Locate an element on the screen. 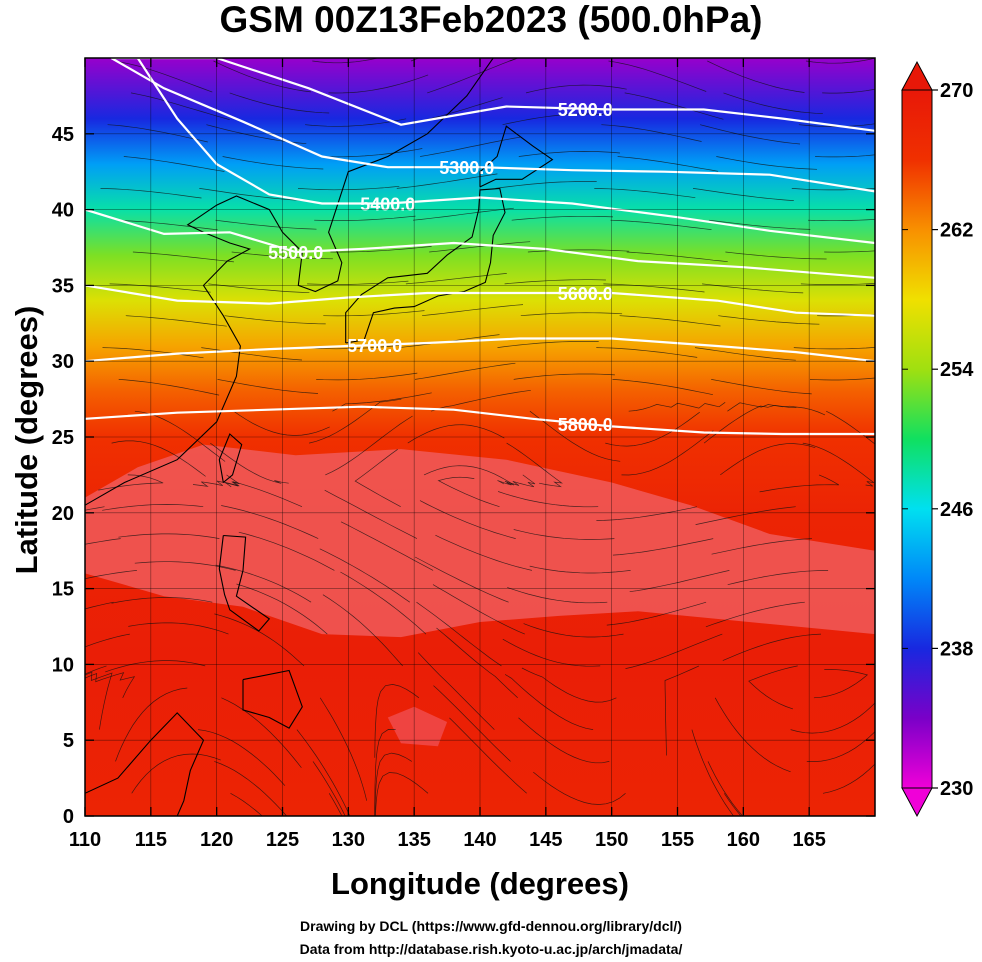 This screenshot has width=982, height=962. x-tick-label-4: 130 is located at coordinates (348, 840).